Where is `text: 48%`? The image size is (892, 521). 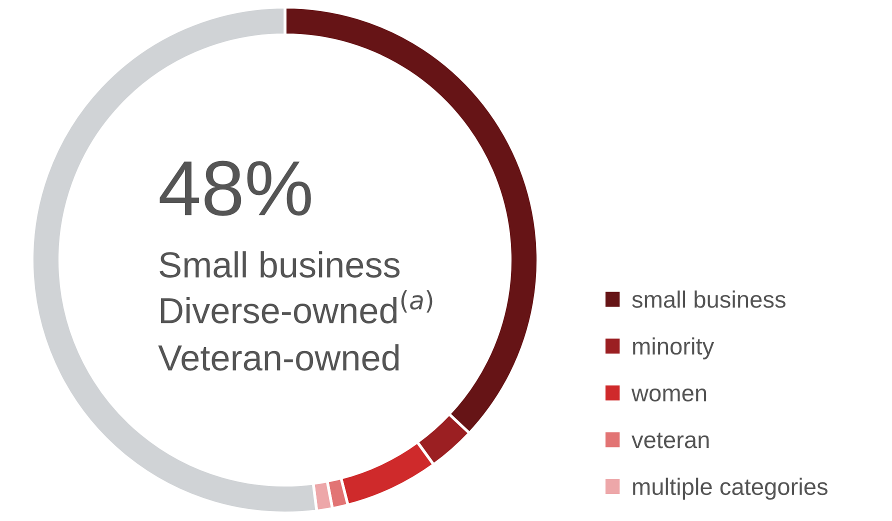
text: 48% is located at coordinates (235, 188).